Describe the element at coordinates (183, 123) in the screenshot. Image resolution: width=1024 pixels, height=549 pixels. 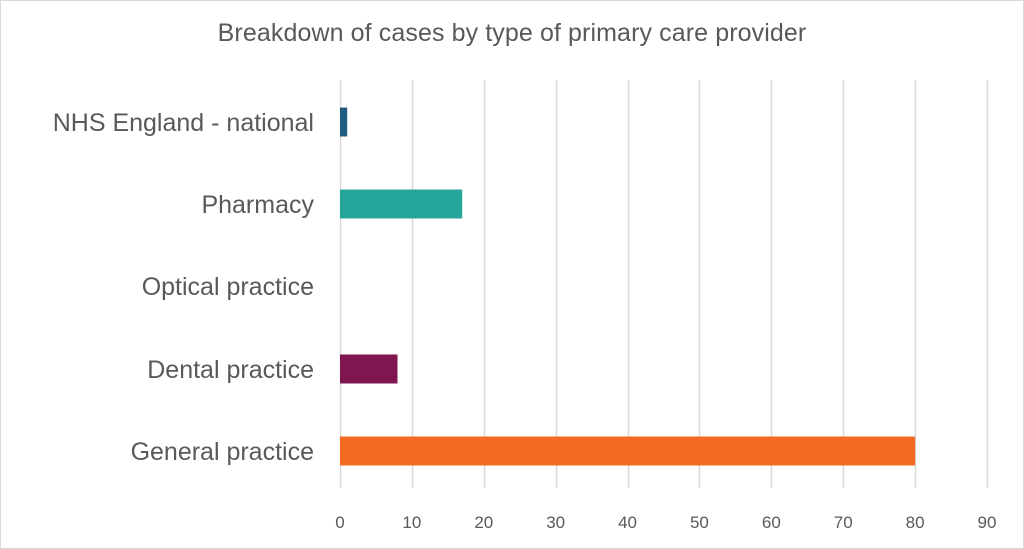
I see `category-label: NHS England - national` at that location.